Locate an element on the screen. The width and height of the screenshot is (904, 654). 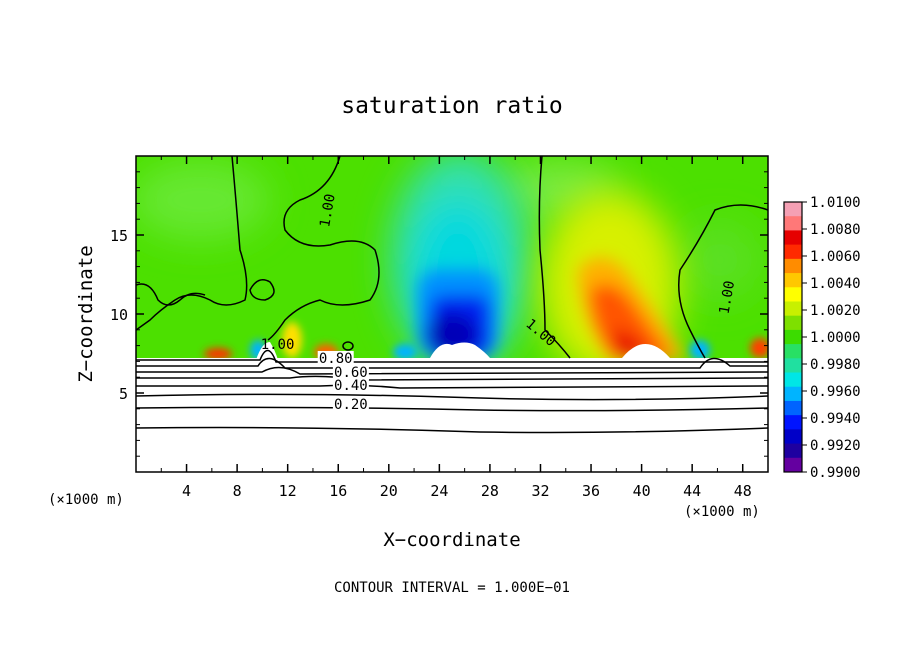
colorbar-tick-label: 0.9980 is located at coordinates (835, 365).